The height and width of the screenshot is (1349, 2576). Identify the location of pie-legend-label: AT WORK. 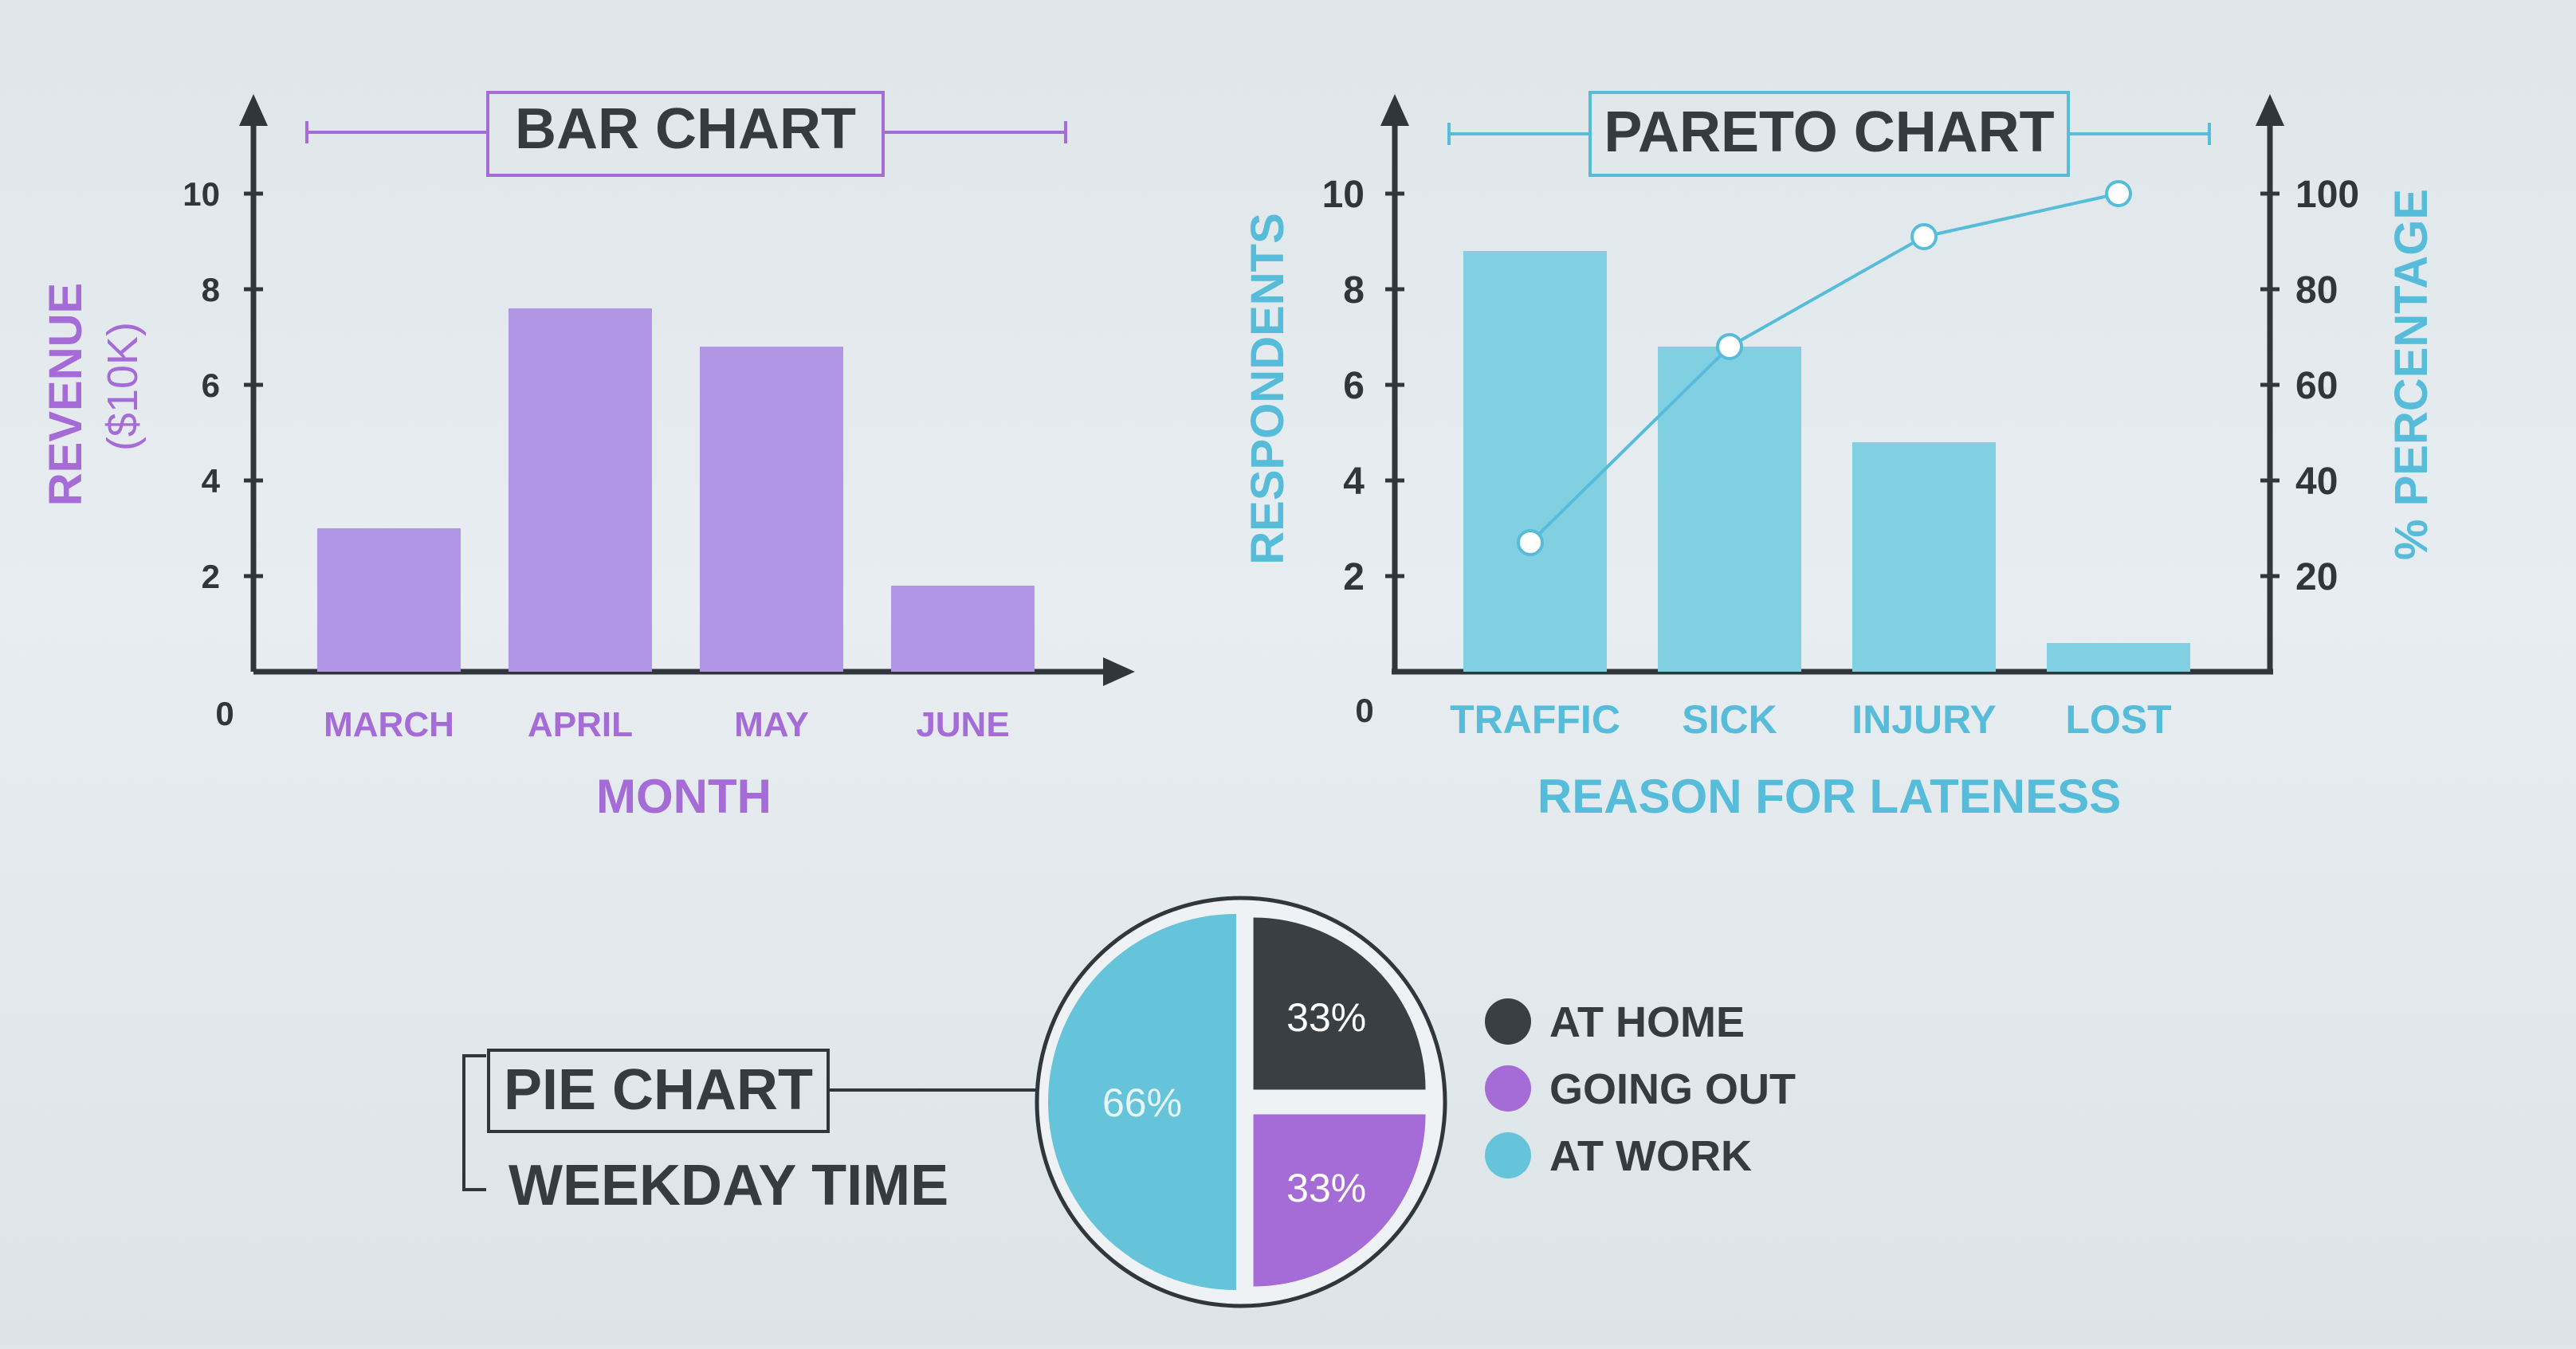
(1650, 1156).